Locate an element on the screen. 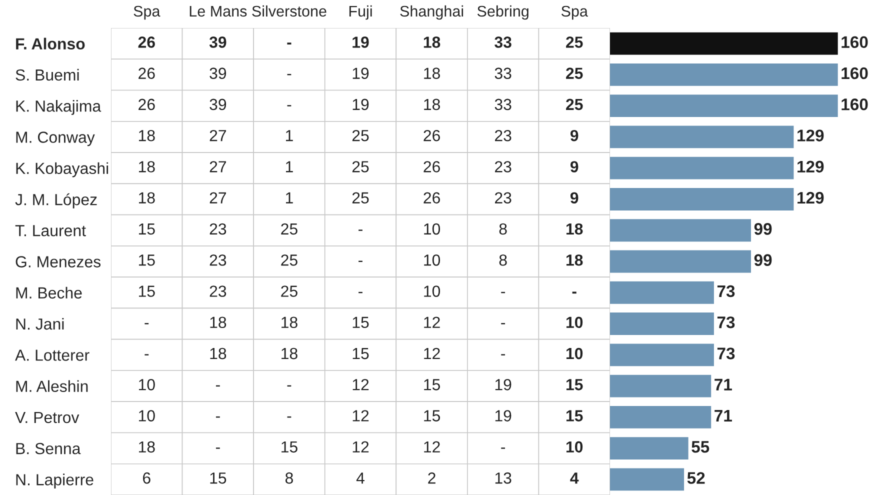 Image resolution: width=880 pixels, height=495 pixels. x-tick-label: Fuji is located at coordinates (360, 12).